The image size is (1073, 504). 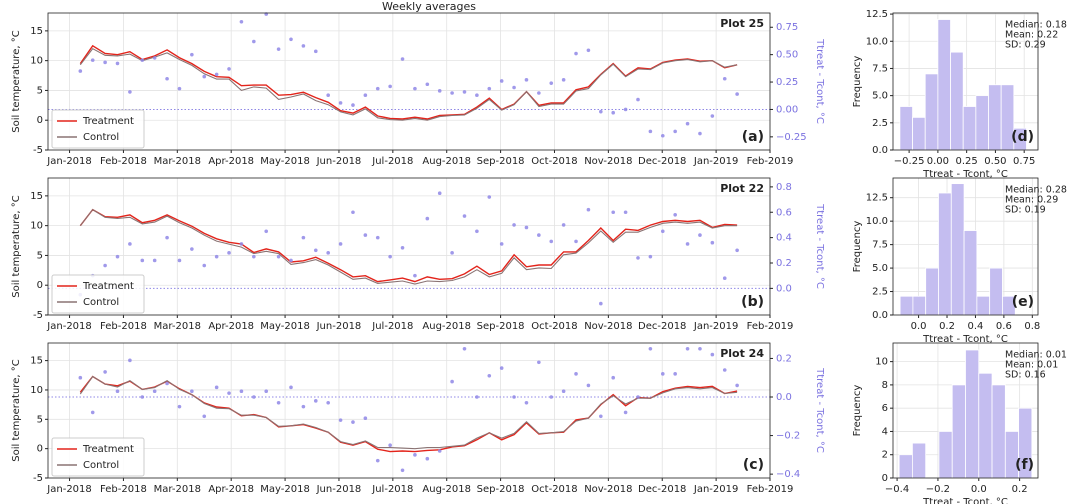 I want to click on panel-label: (e), so click(x=1023, y=302).